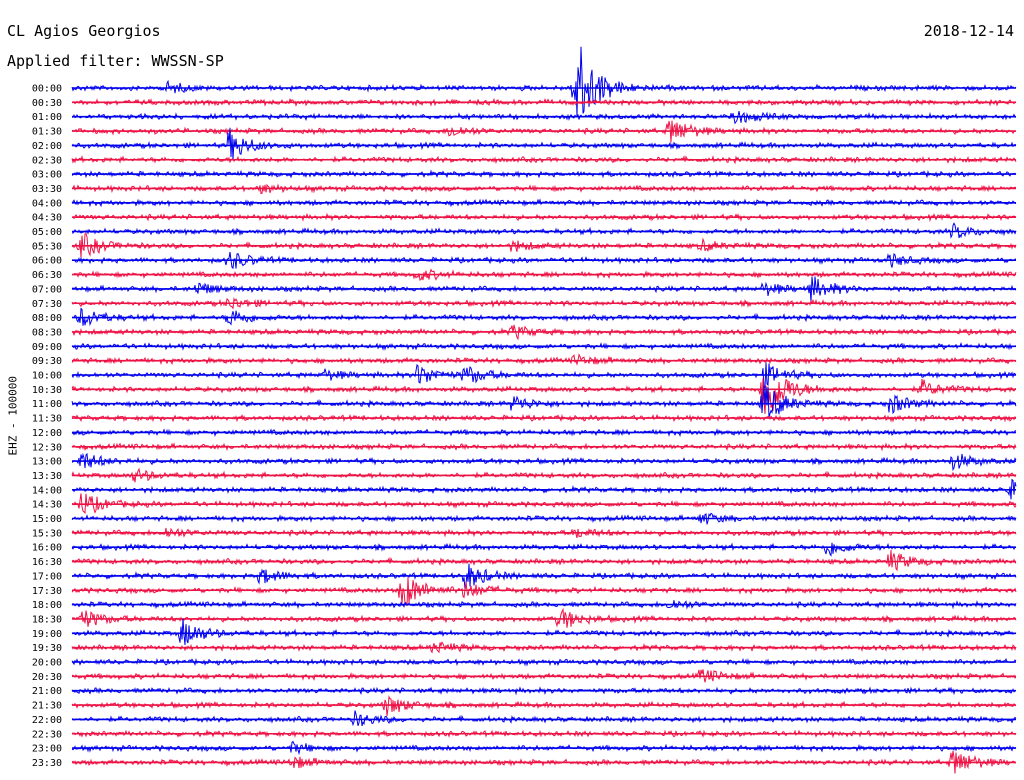  Describe the element at coordinates (47, 634) in the screenshot. I see `row-time-label: 19:00` at that location.